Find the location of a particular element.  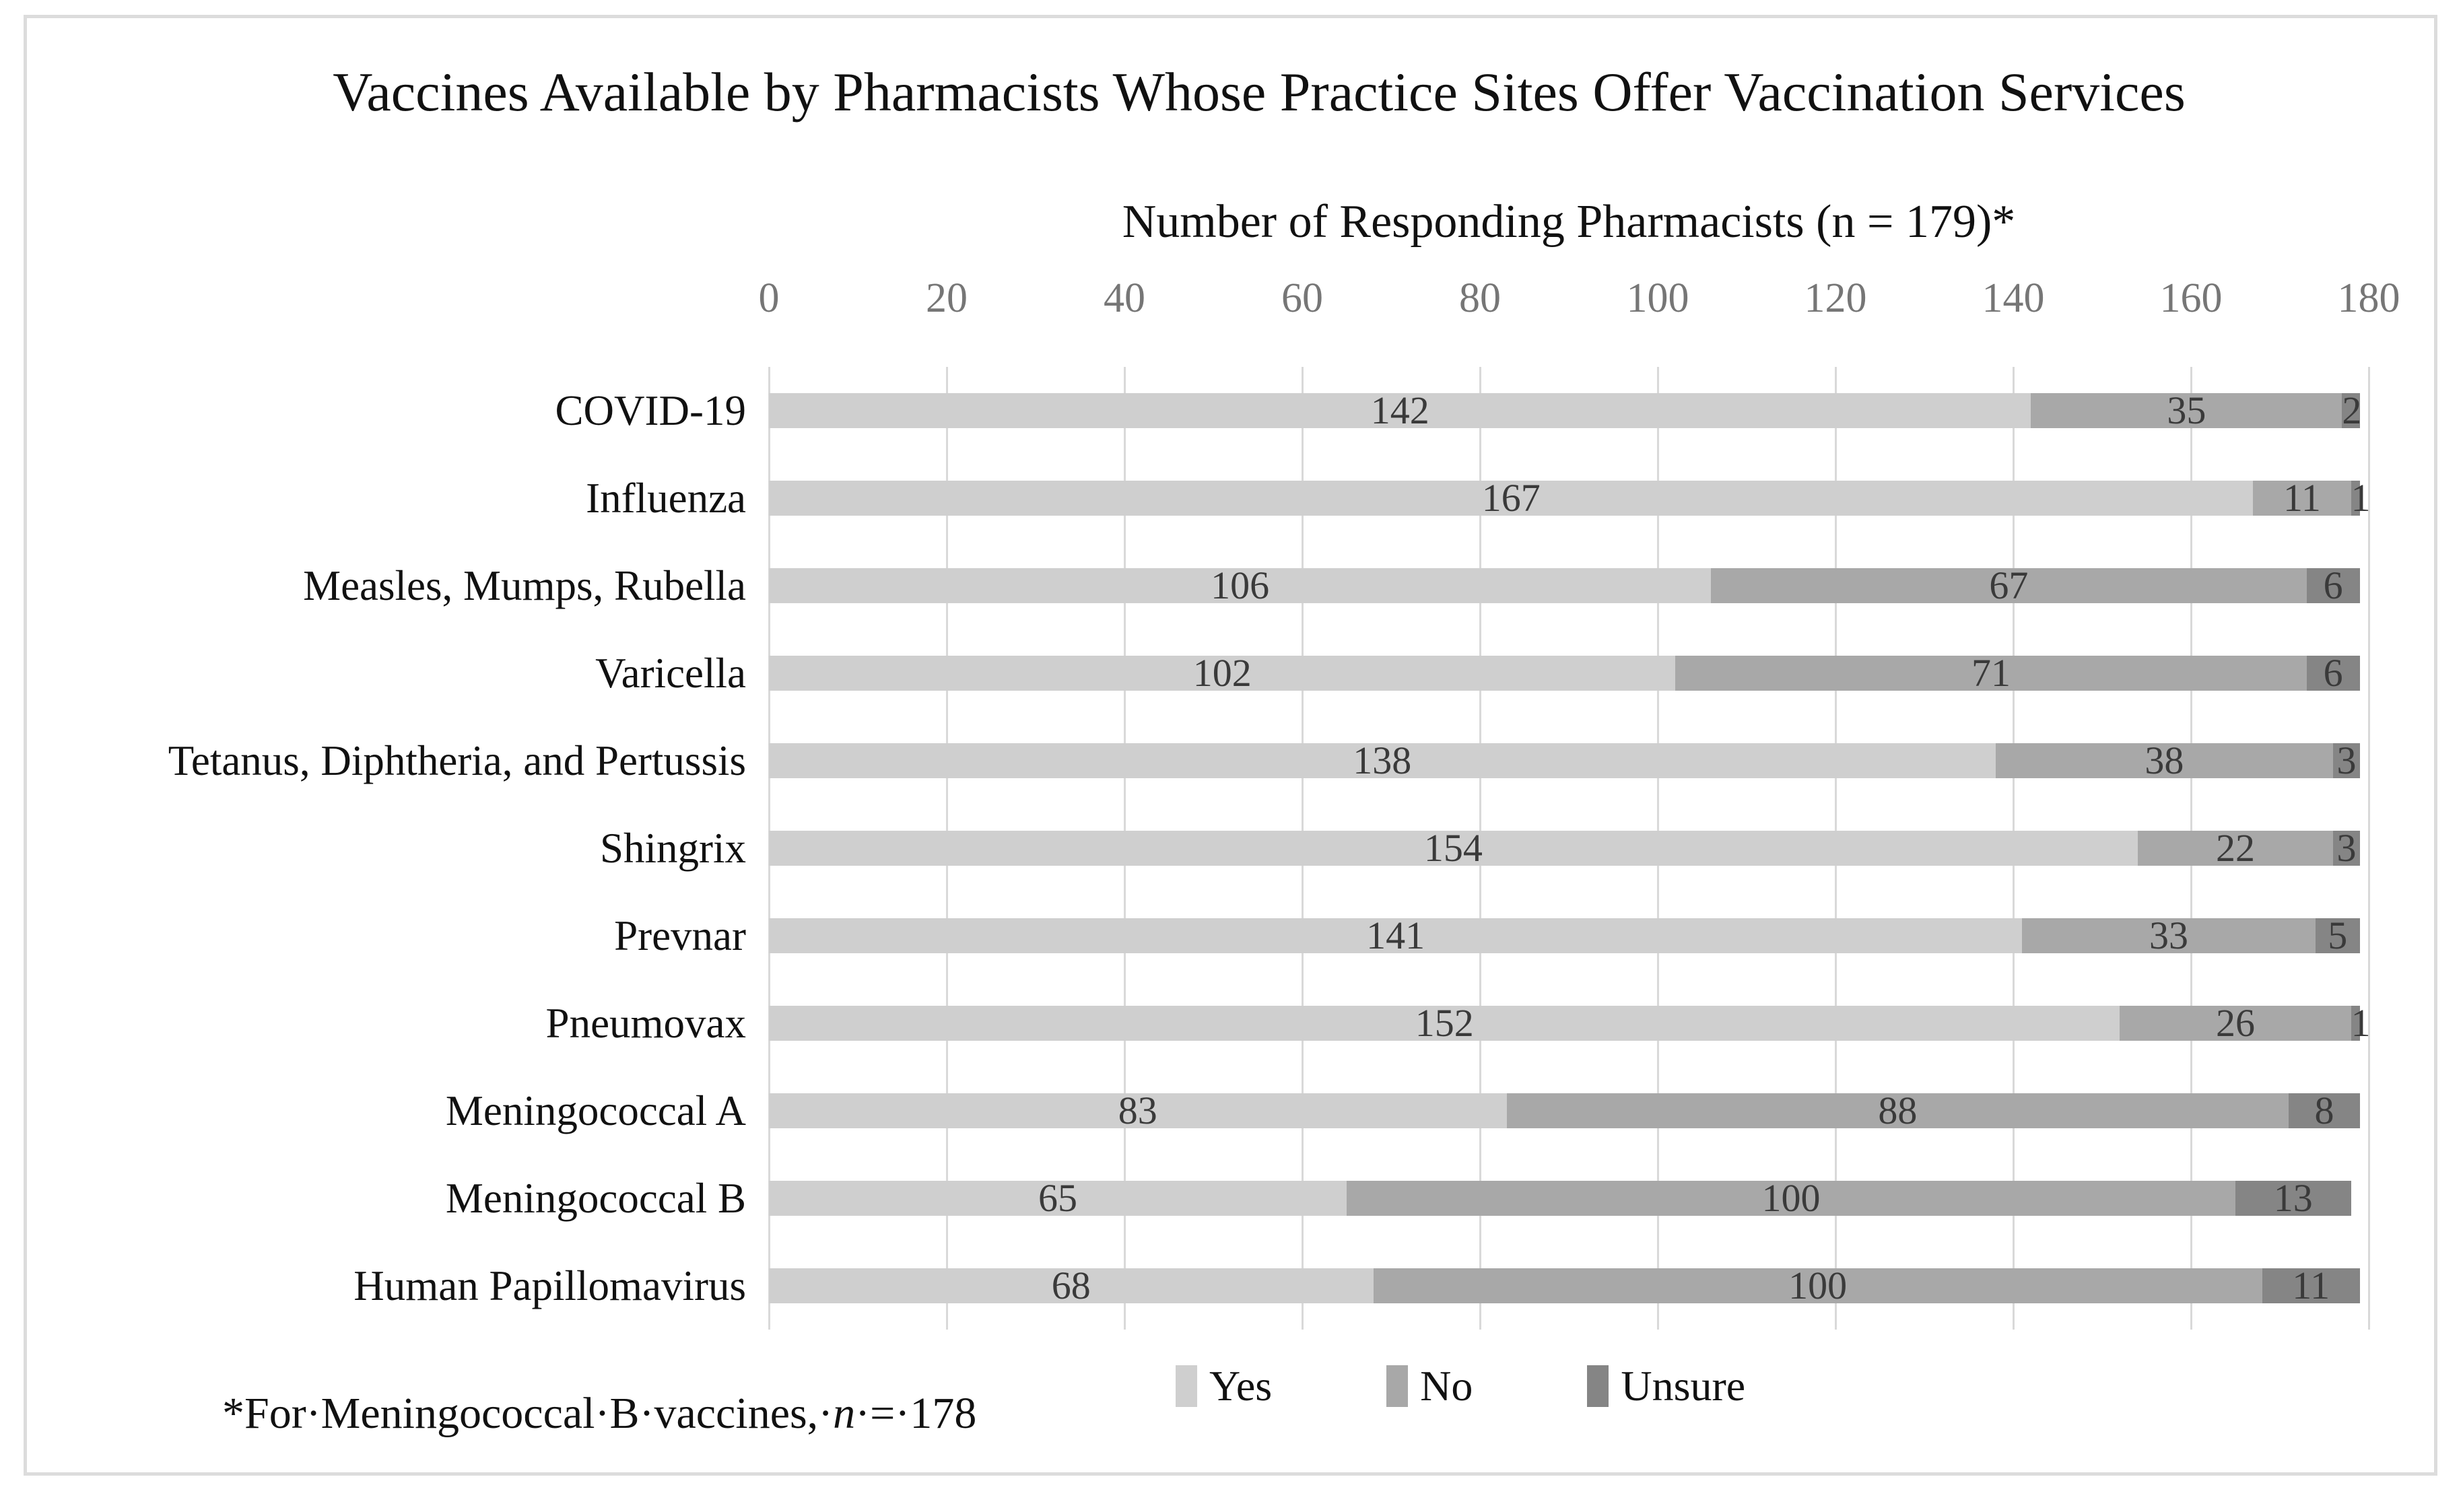

bar-value-label: 3 is located at coordinates (2346, 760).